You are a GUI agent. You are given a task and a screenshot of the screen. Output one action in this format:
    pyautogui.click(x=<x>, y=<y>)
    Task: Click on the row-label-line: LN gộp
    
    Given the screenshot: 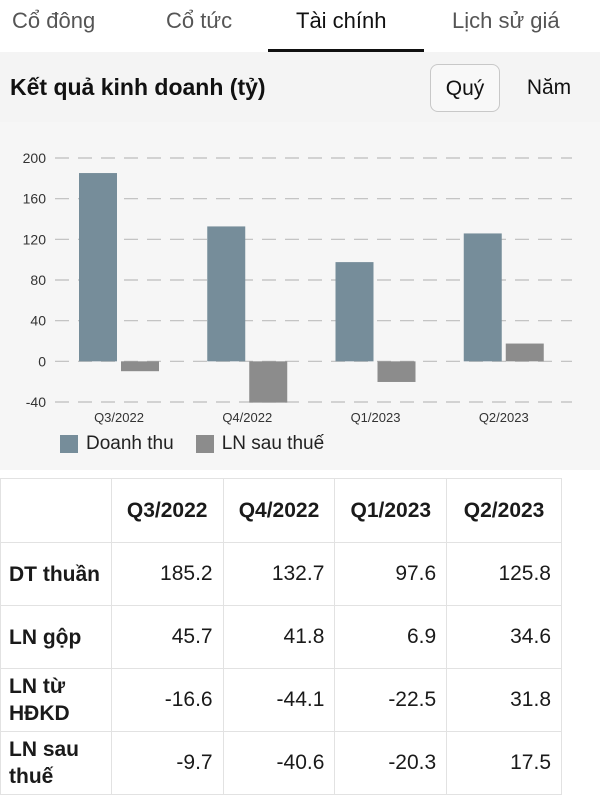 What is the action you would take?
    pyautogui.click(x=45, y=637)
    